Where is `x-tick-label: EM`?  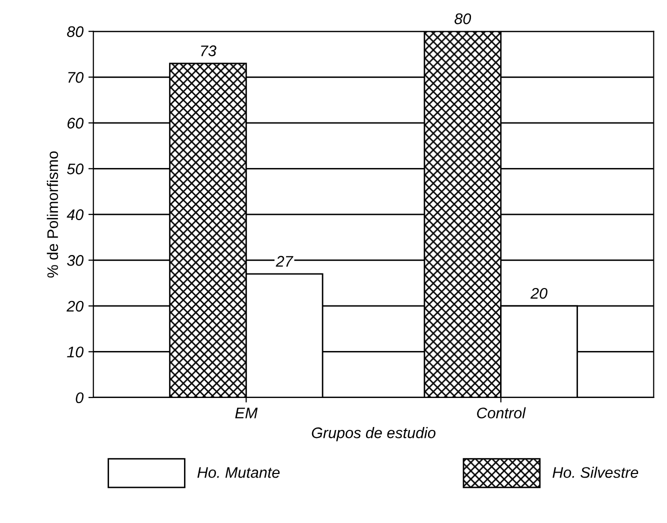
x-tick-label: EM is located at coordinates (246, 413).